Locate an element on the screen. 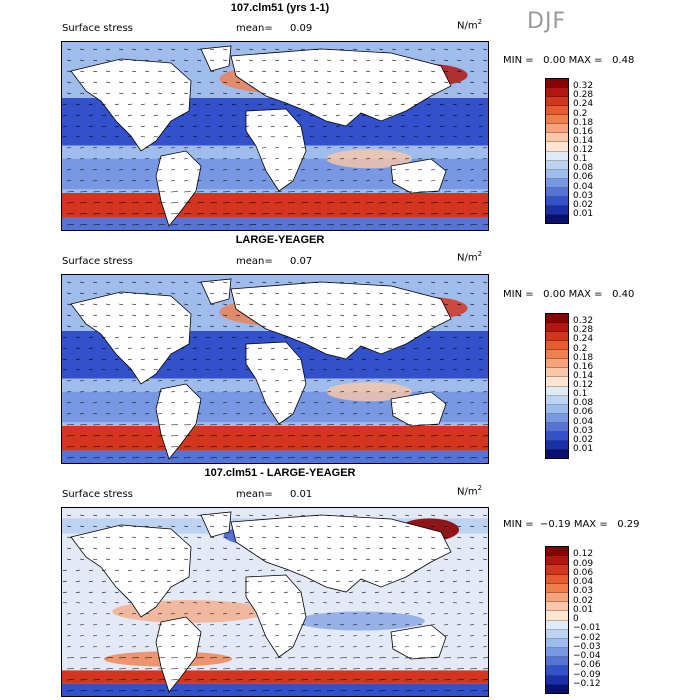 The image size is (700, 700). colorbar-tick-label: 0.1 is located at coordinates (580, 394).